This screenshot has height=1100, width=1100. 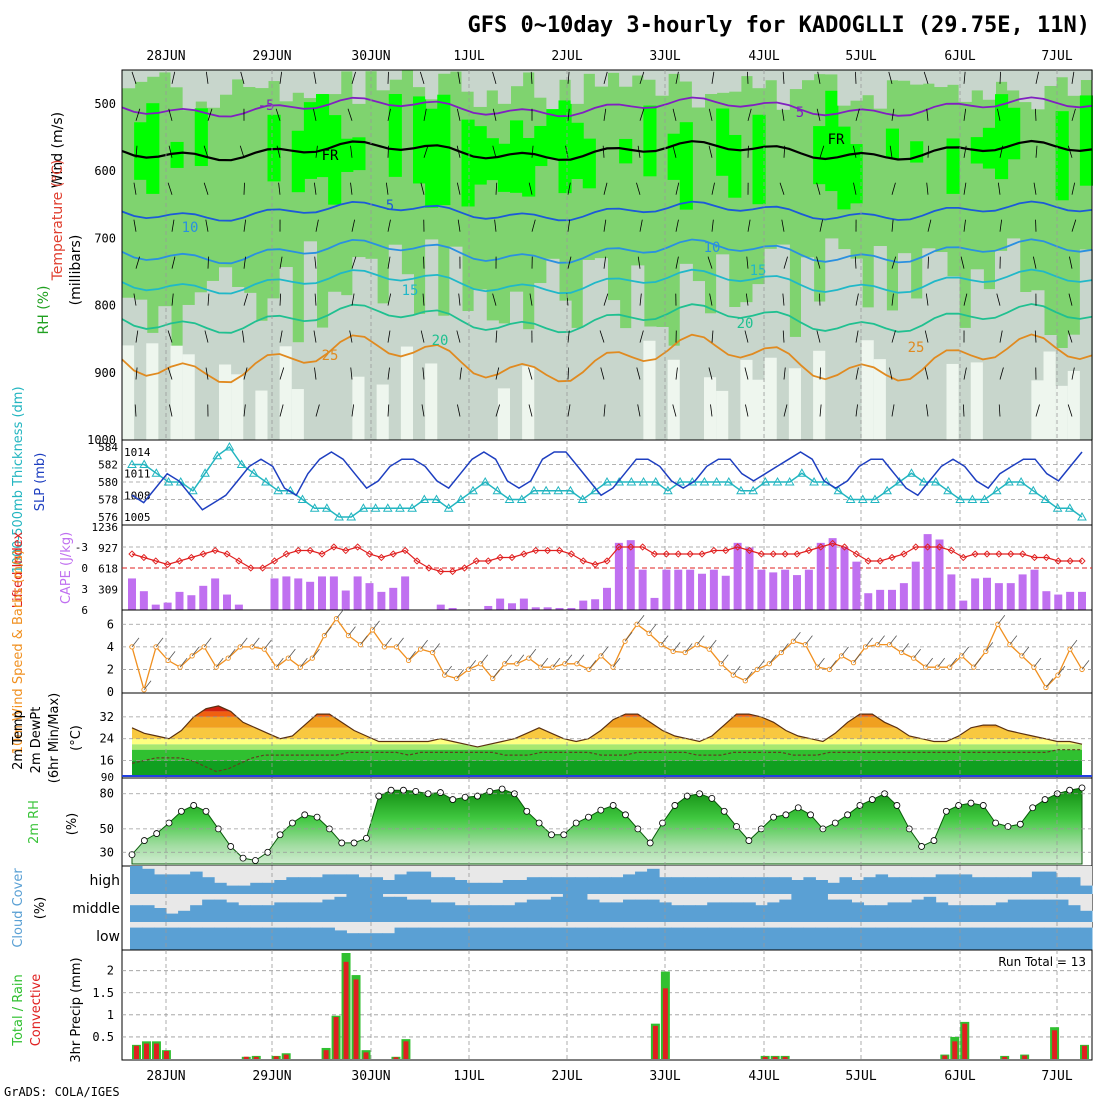 What do you see at coordinates (596, 738) in the screenshot?
I see `temp2m-panel: 16 24 32 90` at bounding box center [596, 738].